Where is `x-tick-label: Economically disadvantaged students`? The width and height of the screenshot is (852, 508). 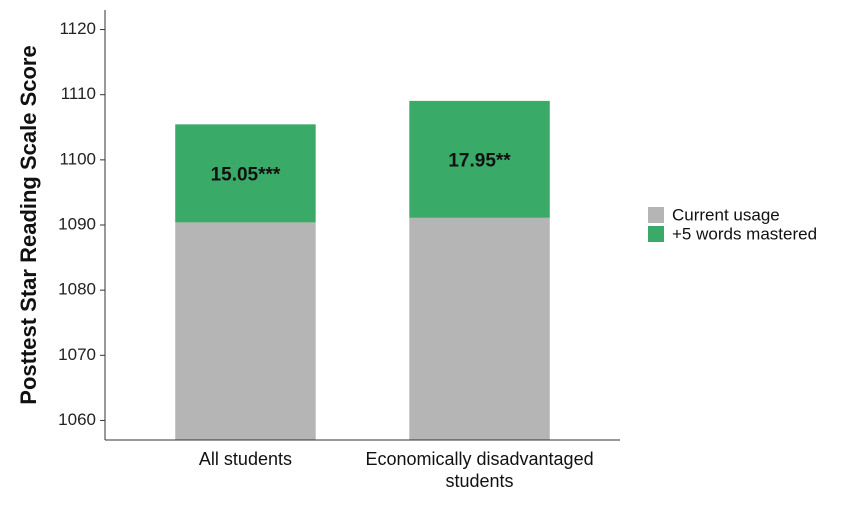
x-tick-label: Economically disadvantaged students is located at coordinates (479, 470).